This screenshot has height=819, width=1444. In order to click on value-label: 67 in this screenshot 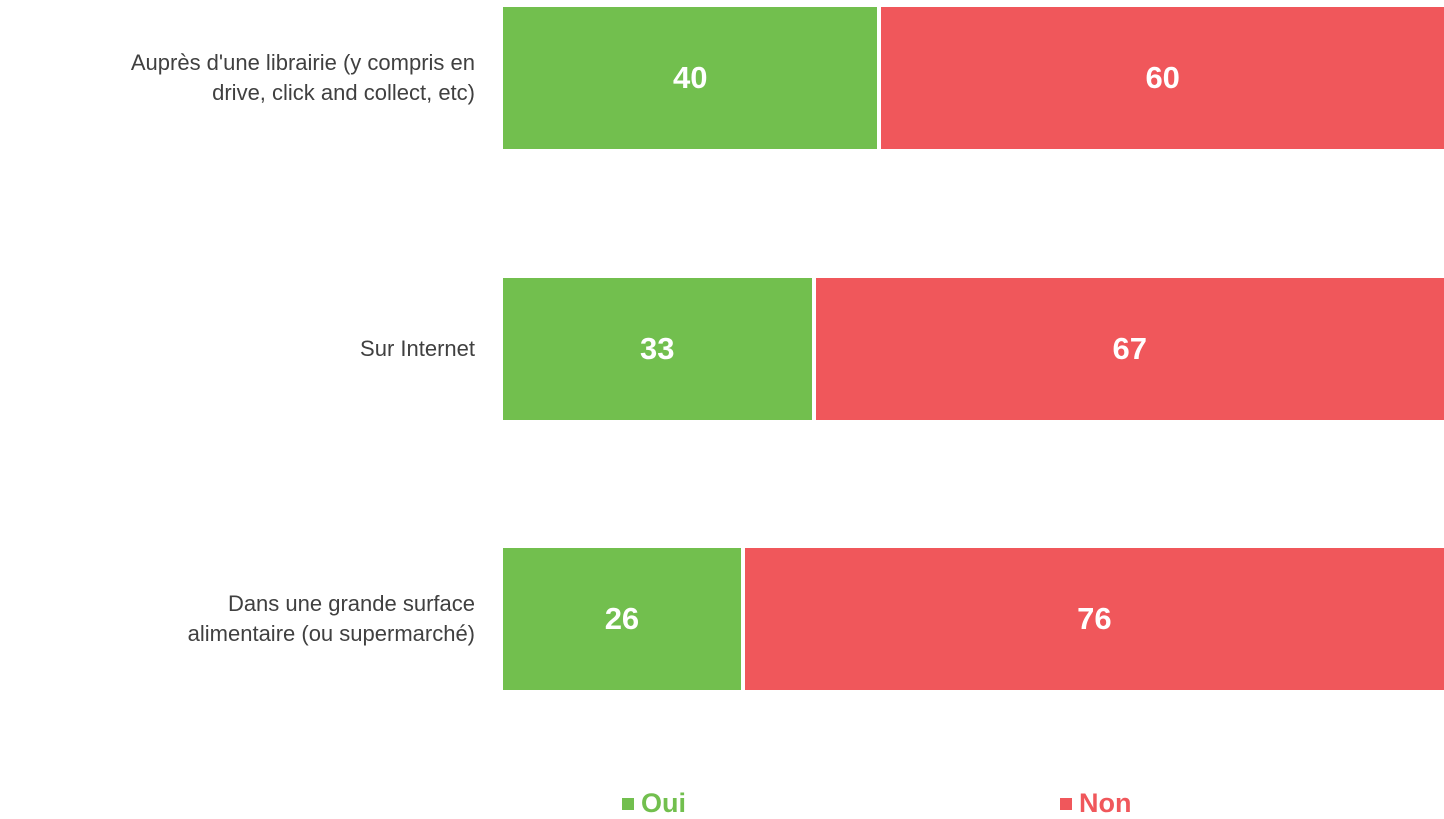, I will do `click(1129, 348)`.